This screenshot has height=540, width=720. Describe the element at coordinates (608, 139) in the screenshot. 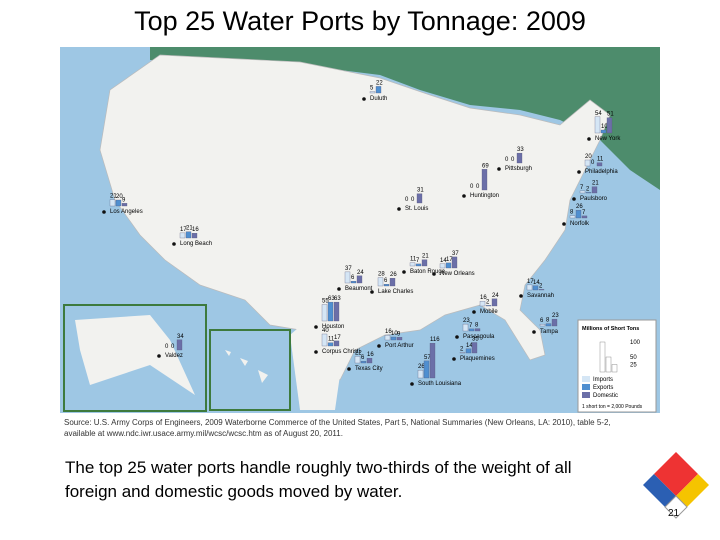

I see `port-name: New York` at that location.